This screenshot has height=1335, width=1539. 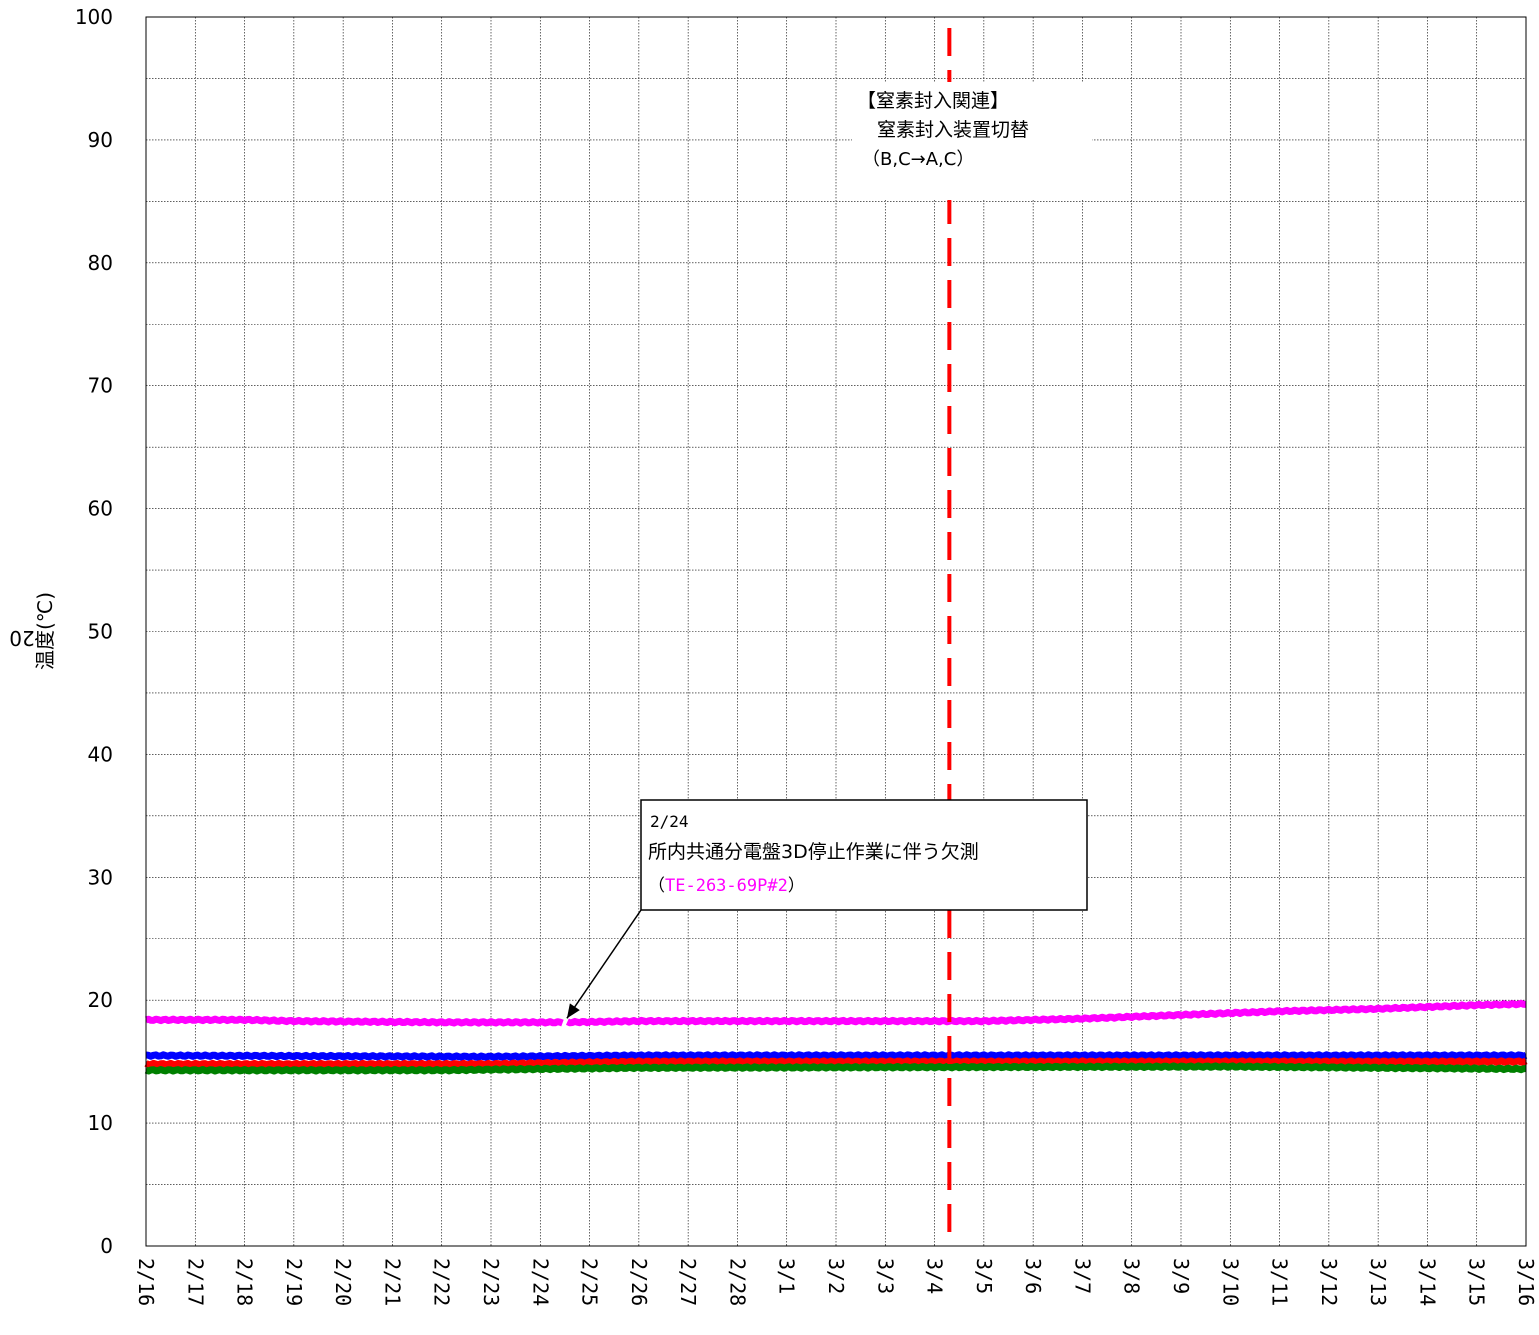 I want to click on missing-note-line-2: 所内共通分電盤3D停止作業に伴う欠測, so click(x=813, y=852).